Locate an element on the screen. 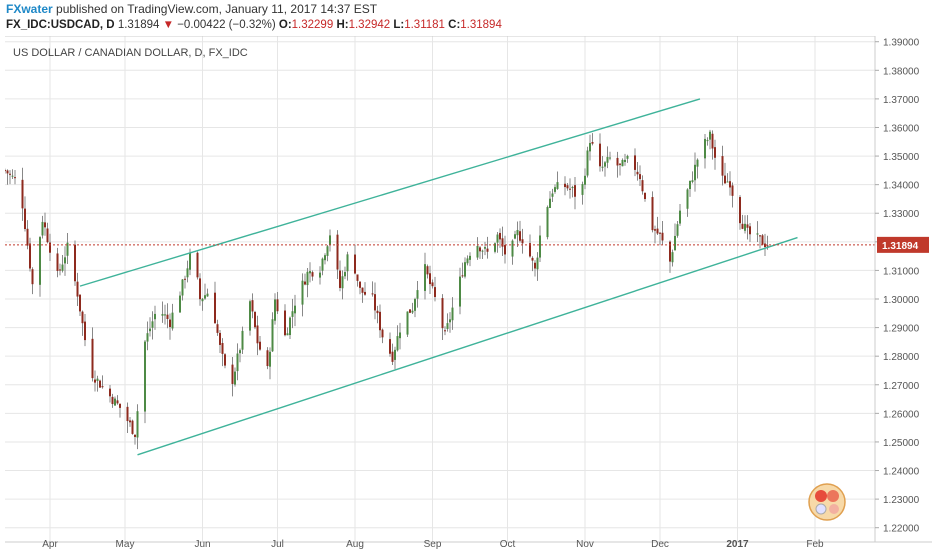 Image resolution: width=932 pixels, height=555 pixels. price-tick-label: 1.38000 is located at coordinates (901, 71).